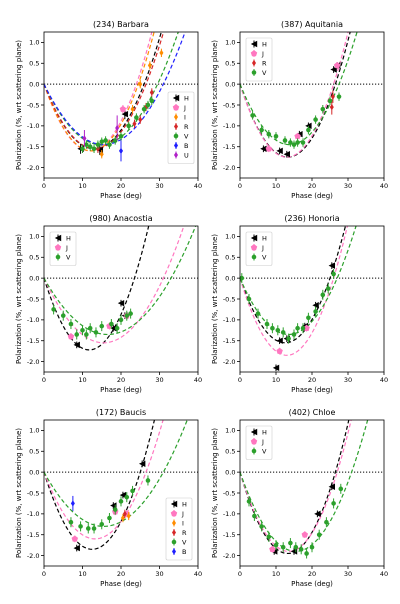 Image resolution: width=400 pixels, height=604 pixels. Describe the element at coordinates (240, 380) in the screenshot. I see `x-tick-label: 0` at that location.